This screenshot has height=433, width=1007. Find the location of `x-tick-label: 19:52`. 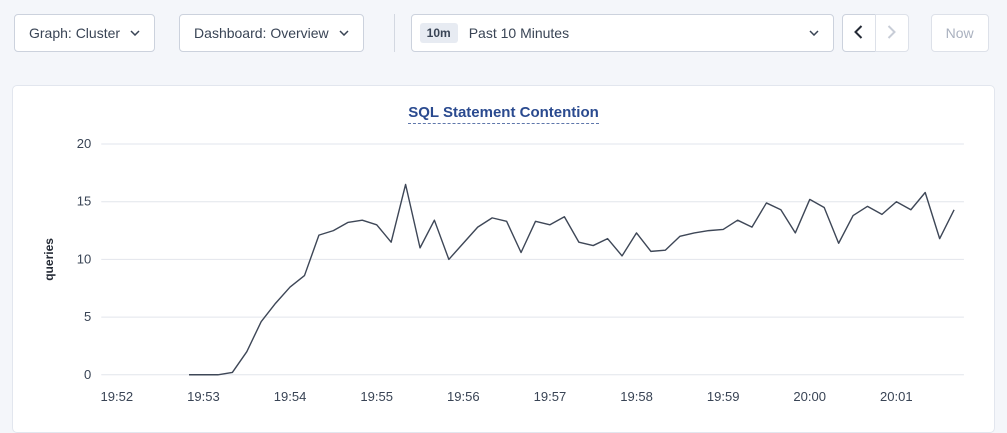

x-tick-label: 19:52 is located at coordinates (117, 396).